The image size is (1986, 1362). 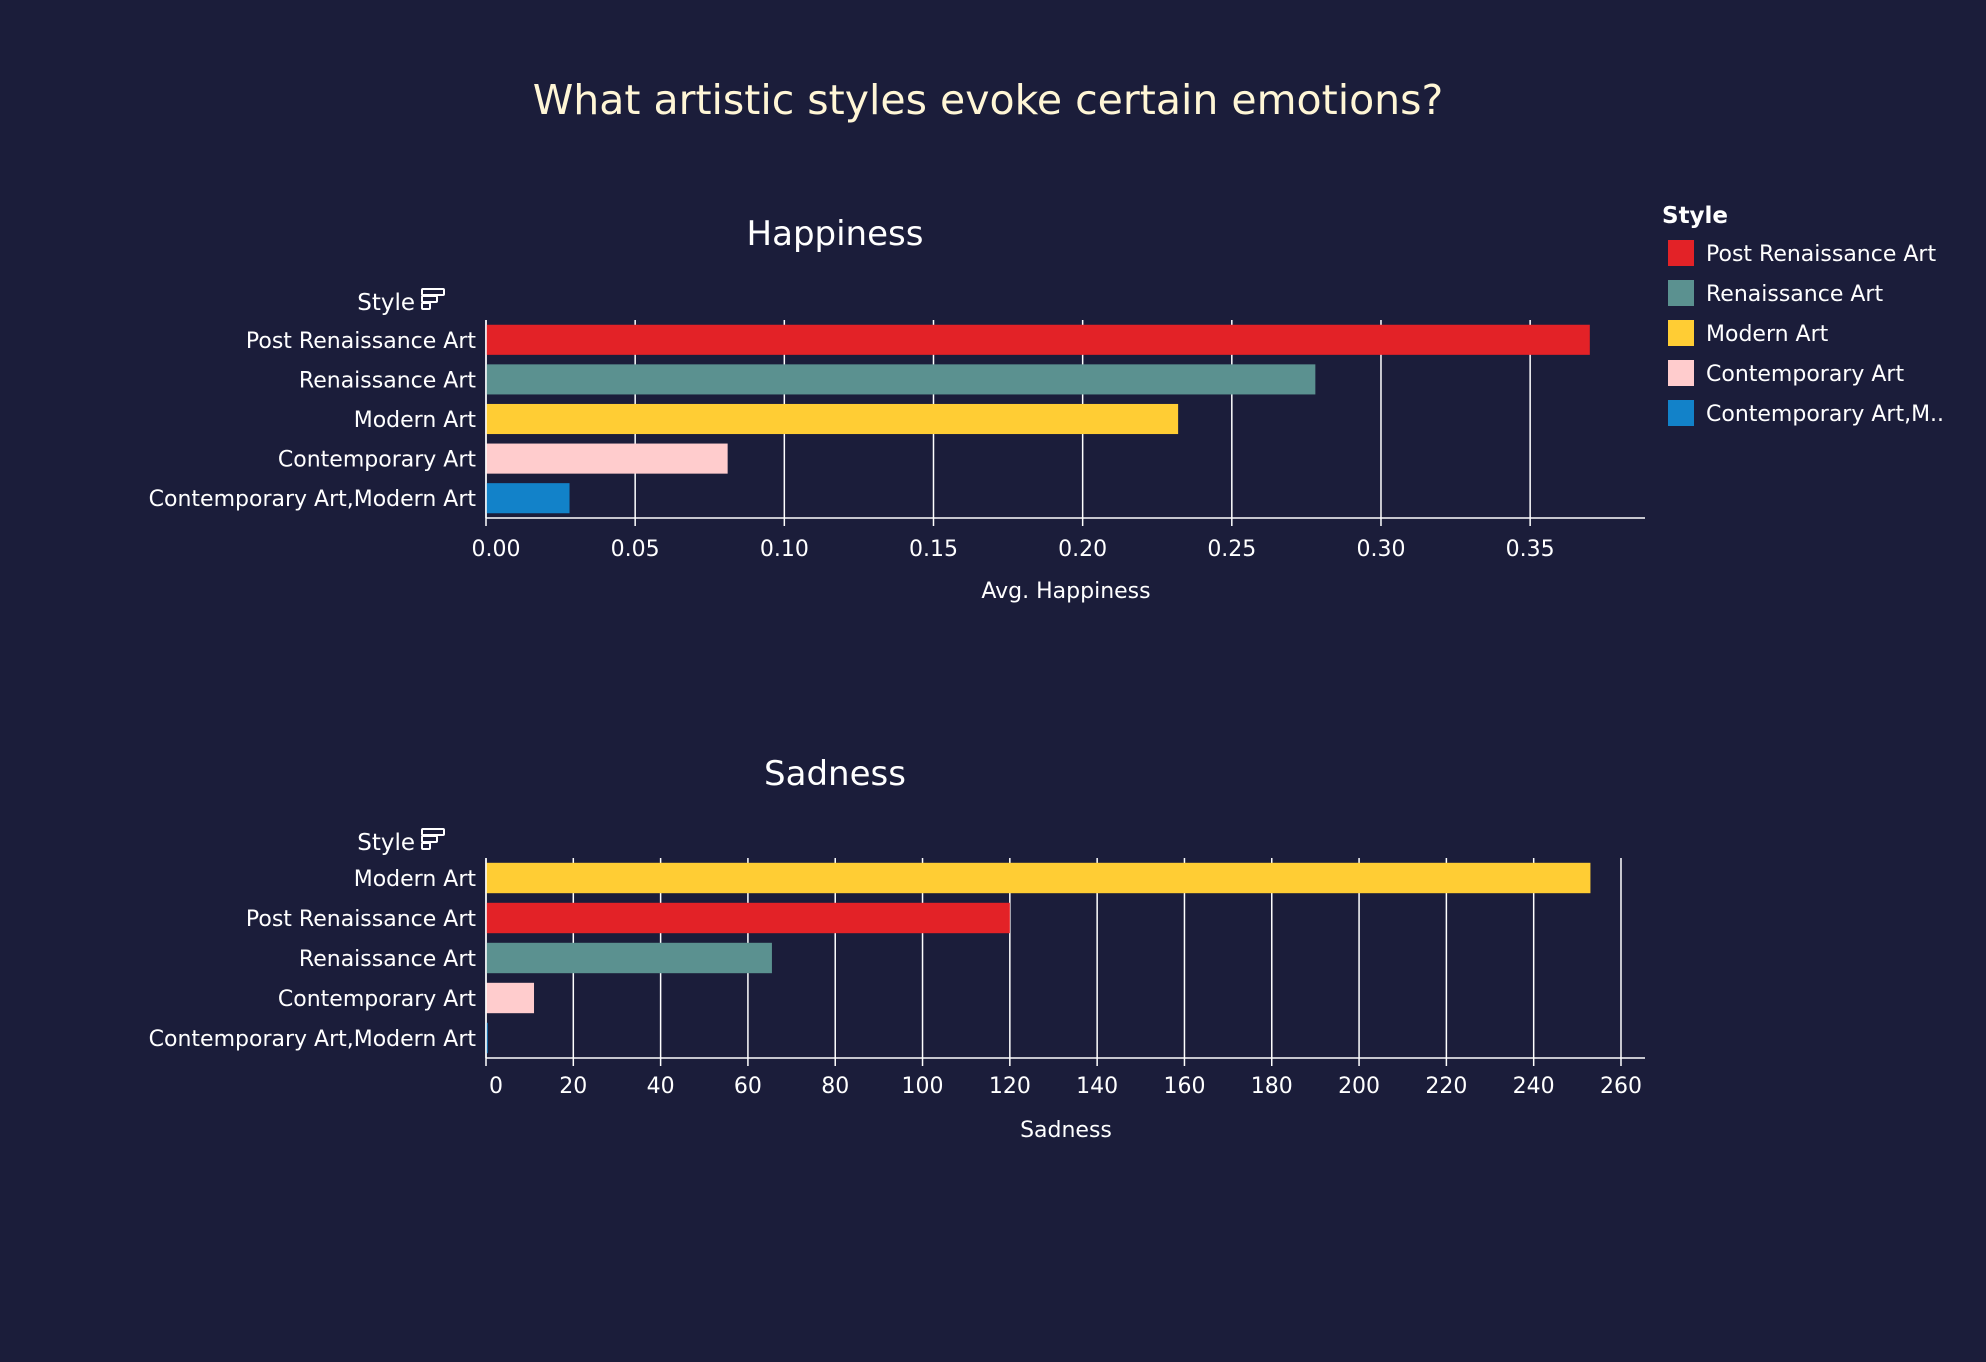 I want to click on legend-label: Renaissance Art, so click(x=1794, y=294).